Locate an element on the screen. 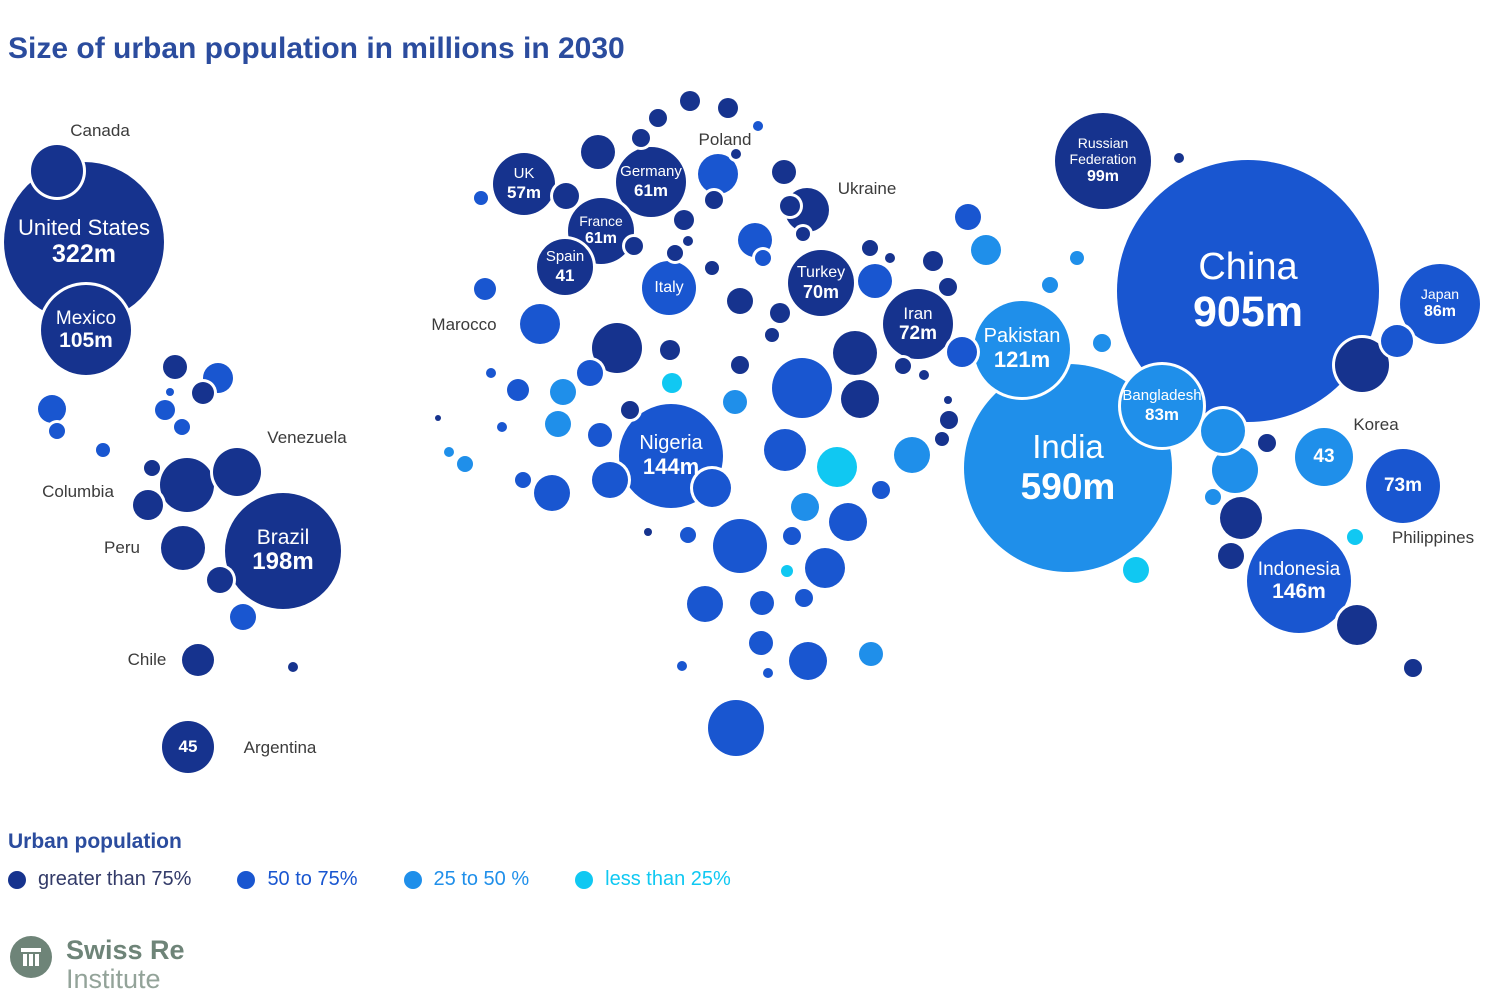 The width and height of the screenshot is (1500, 999). bubble-value: 43 is located at coordinates (1324, 457).